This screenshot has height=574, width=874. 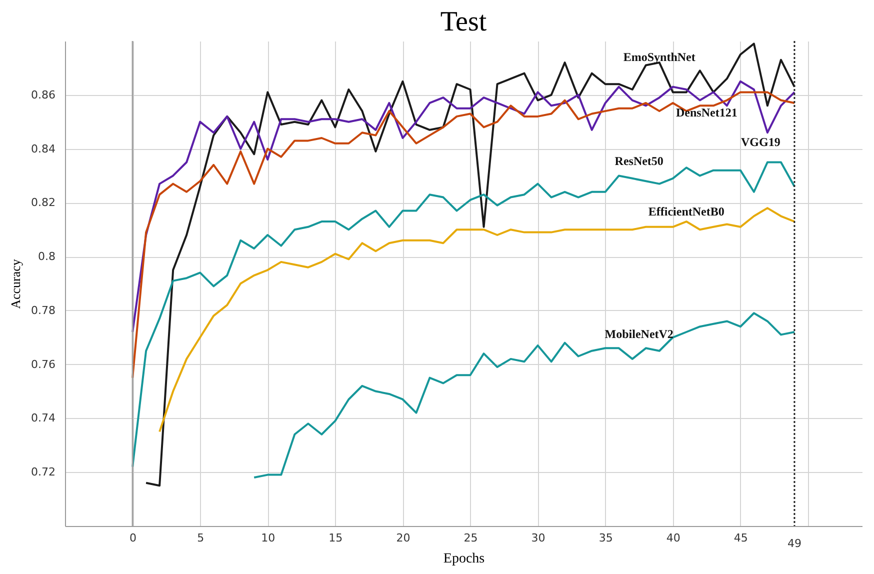 I want to click on series-label: EfficientNetB0, so click(x=686, y=211).